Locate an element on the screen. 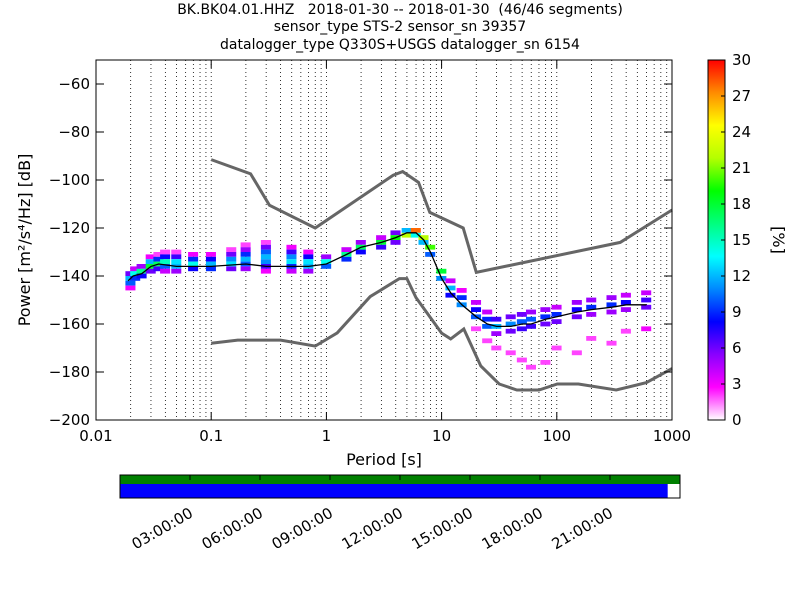 The width and height of the screenshot is (800, 600). x-tick-label: 1 is located at coordinates (327, 436).